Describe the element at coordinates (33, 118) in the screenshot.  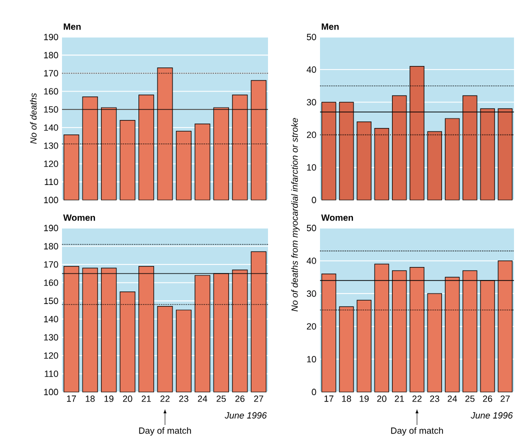
I see `y-axis-title: No of deaths` at that location.